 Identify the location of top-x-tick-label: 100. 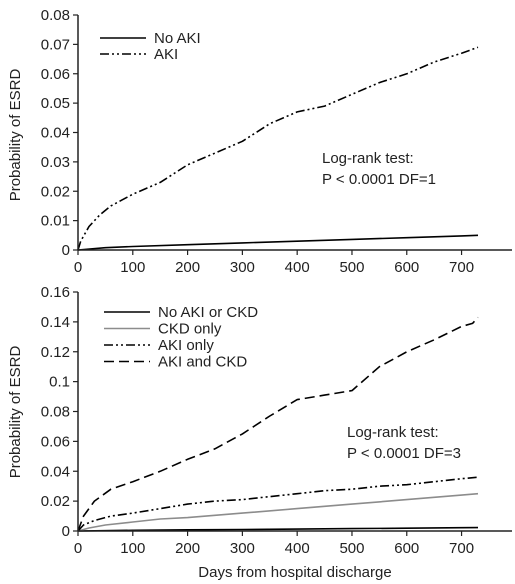
(132, 267).